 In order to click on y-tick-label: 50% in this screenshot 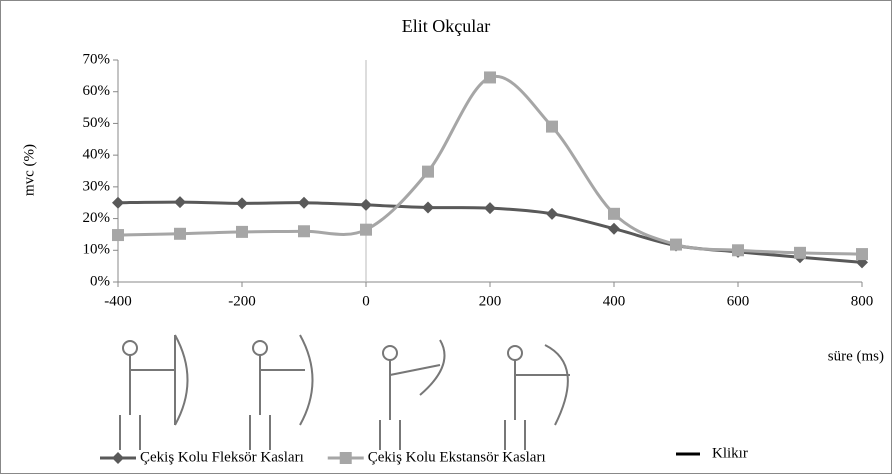, I will do `click(97, 123)`.